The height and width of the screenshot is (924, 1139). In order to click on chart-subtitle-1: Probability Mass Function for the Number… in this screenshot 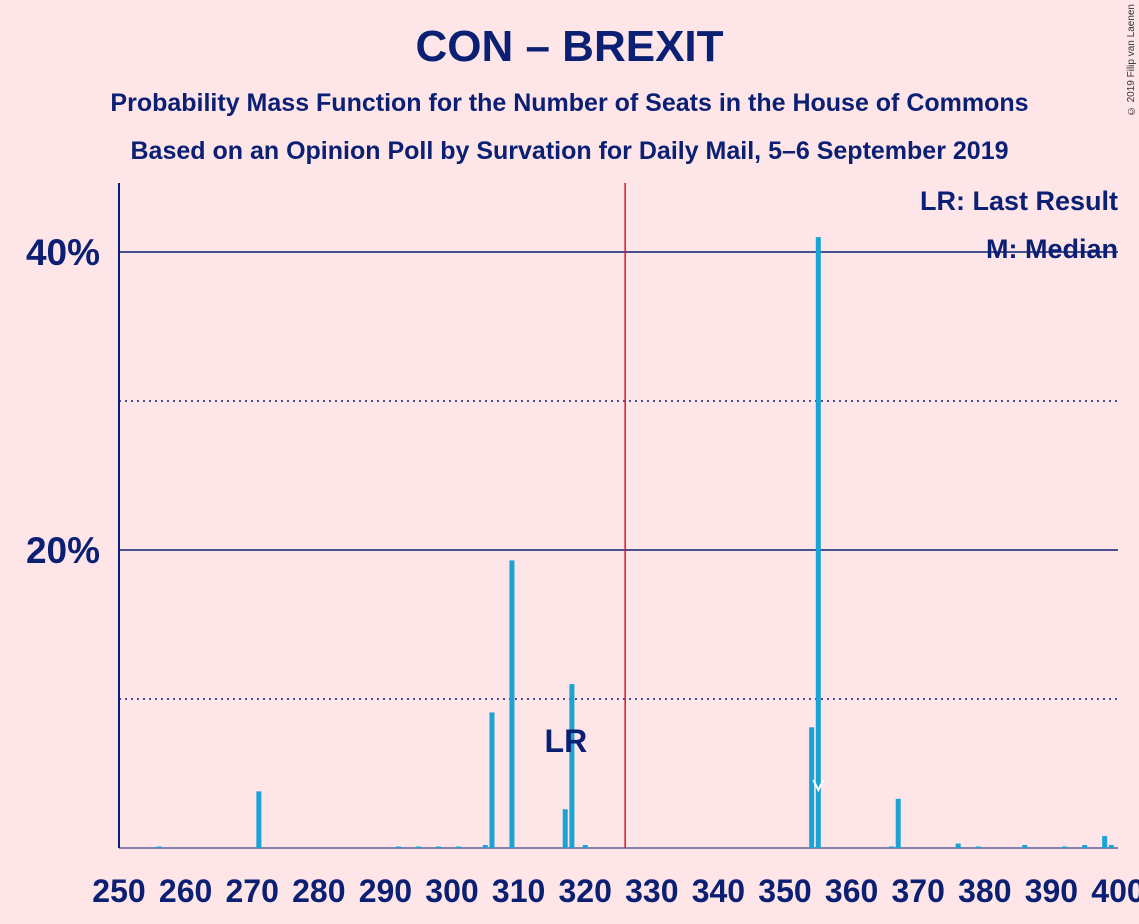, I will do `click(569, 103)`.